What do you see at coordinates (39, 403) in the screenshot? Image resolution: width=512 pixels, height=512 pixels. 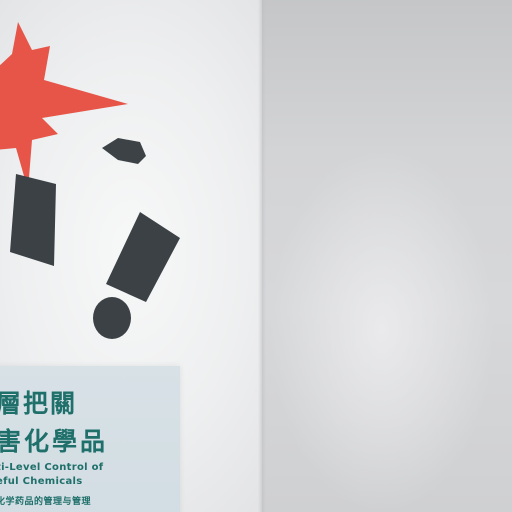 I see `sign-title-line-1: 層把關` at bounding box center [39, 403].